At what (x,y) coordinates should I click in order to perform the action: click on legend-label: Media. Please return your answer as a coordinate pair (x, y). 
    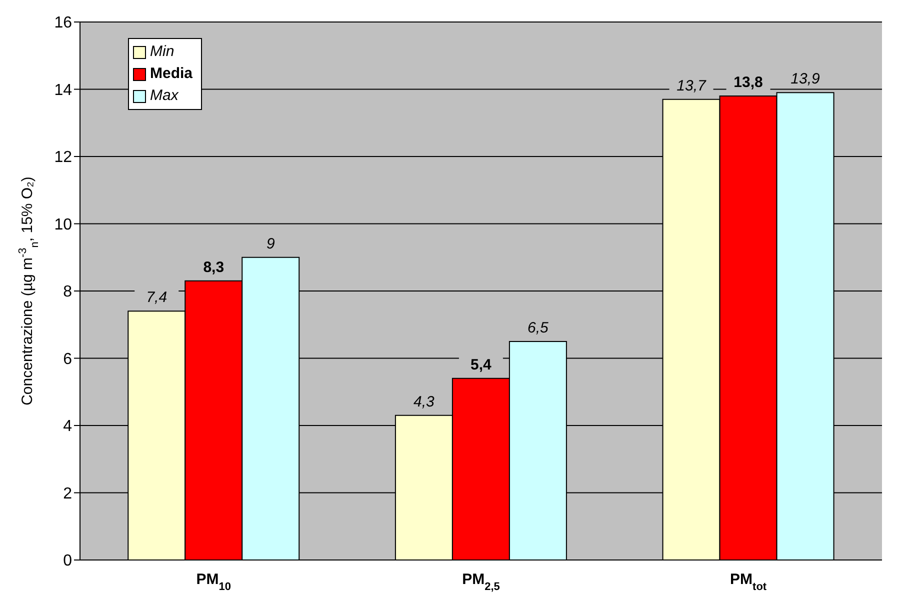
    Looking at the image, I should click on (171, 74).